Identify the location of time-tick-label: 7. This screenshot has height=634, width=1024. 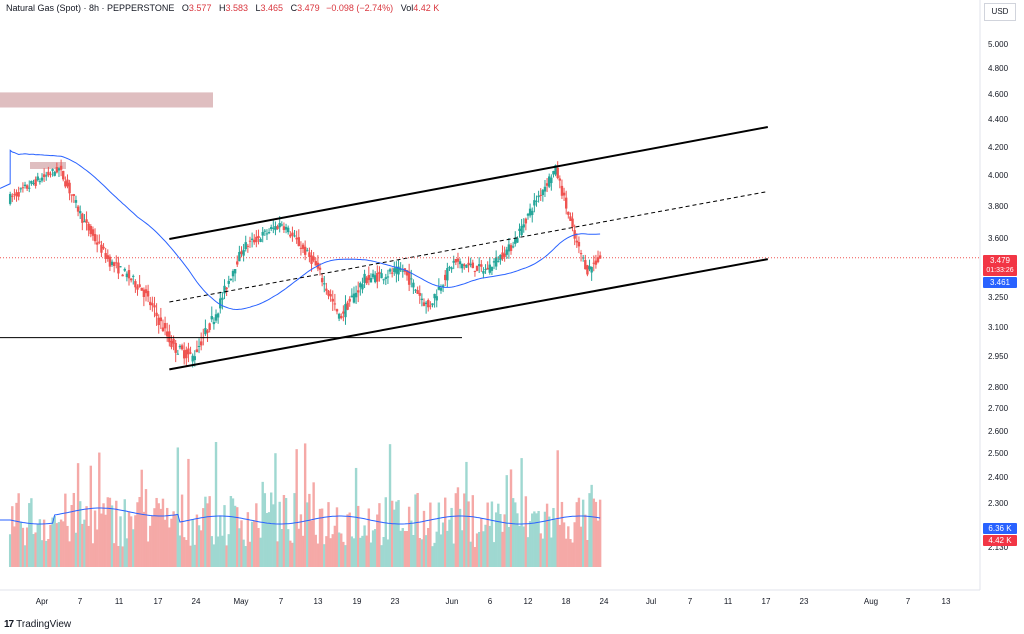
(281, 601).